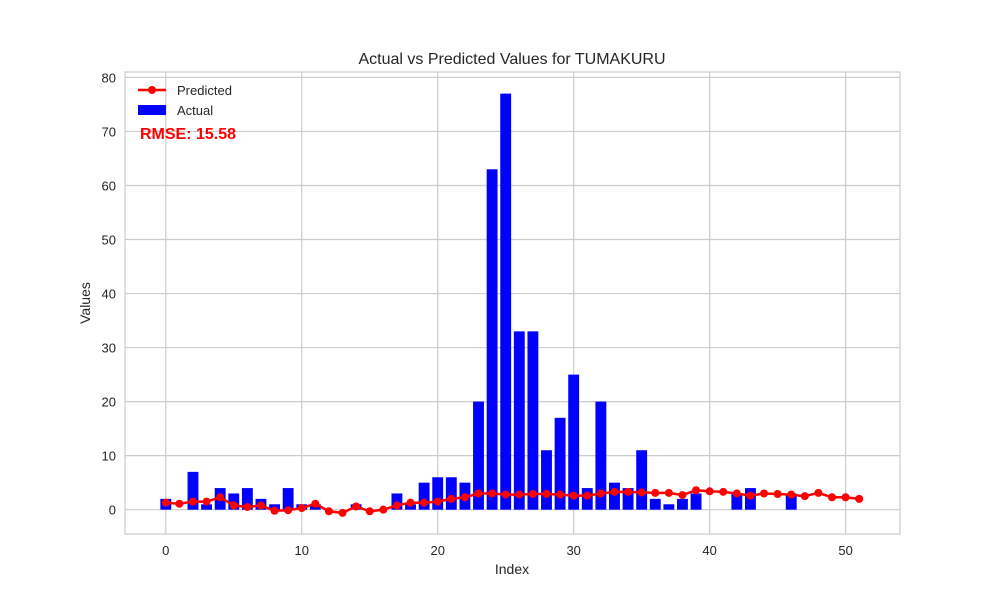 Image resolution: width=1000 pixels, height=600 pixels. I want to click on line-series-predicted, so click(512, 501).